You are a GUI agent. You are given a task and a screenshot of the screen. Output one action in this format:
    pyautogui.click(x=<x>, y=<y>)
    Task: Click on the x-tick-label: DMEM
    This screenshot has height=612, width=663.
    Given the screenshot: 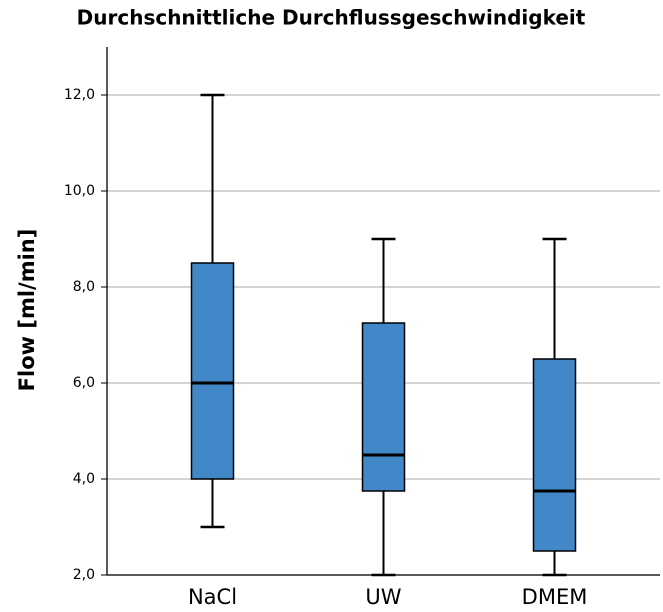 What is the action you would take?
    pyautogui.click(x=555, y=597)
    